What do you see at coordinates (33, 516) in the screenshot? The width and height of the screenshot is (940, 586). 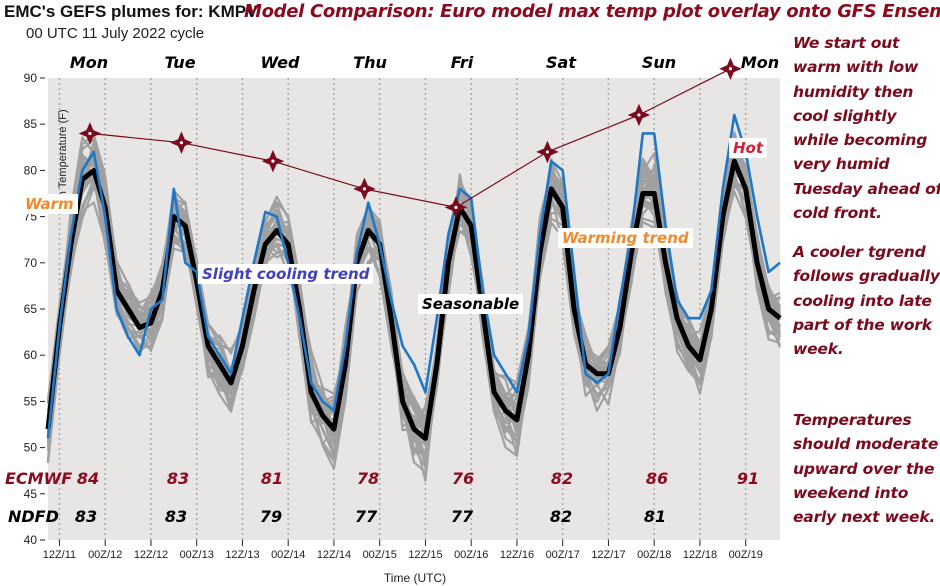 I see `ndfd-row-label: NDFD` at bounding box center [33, 516].